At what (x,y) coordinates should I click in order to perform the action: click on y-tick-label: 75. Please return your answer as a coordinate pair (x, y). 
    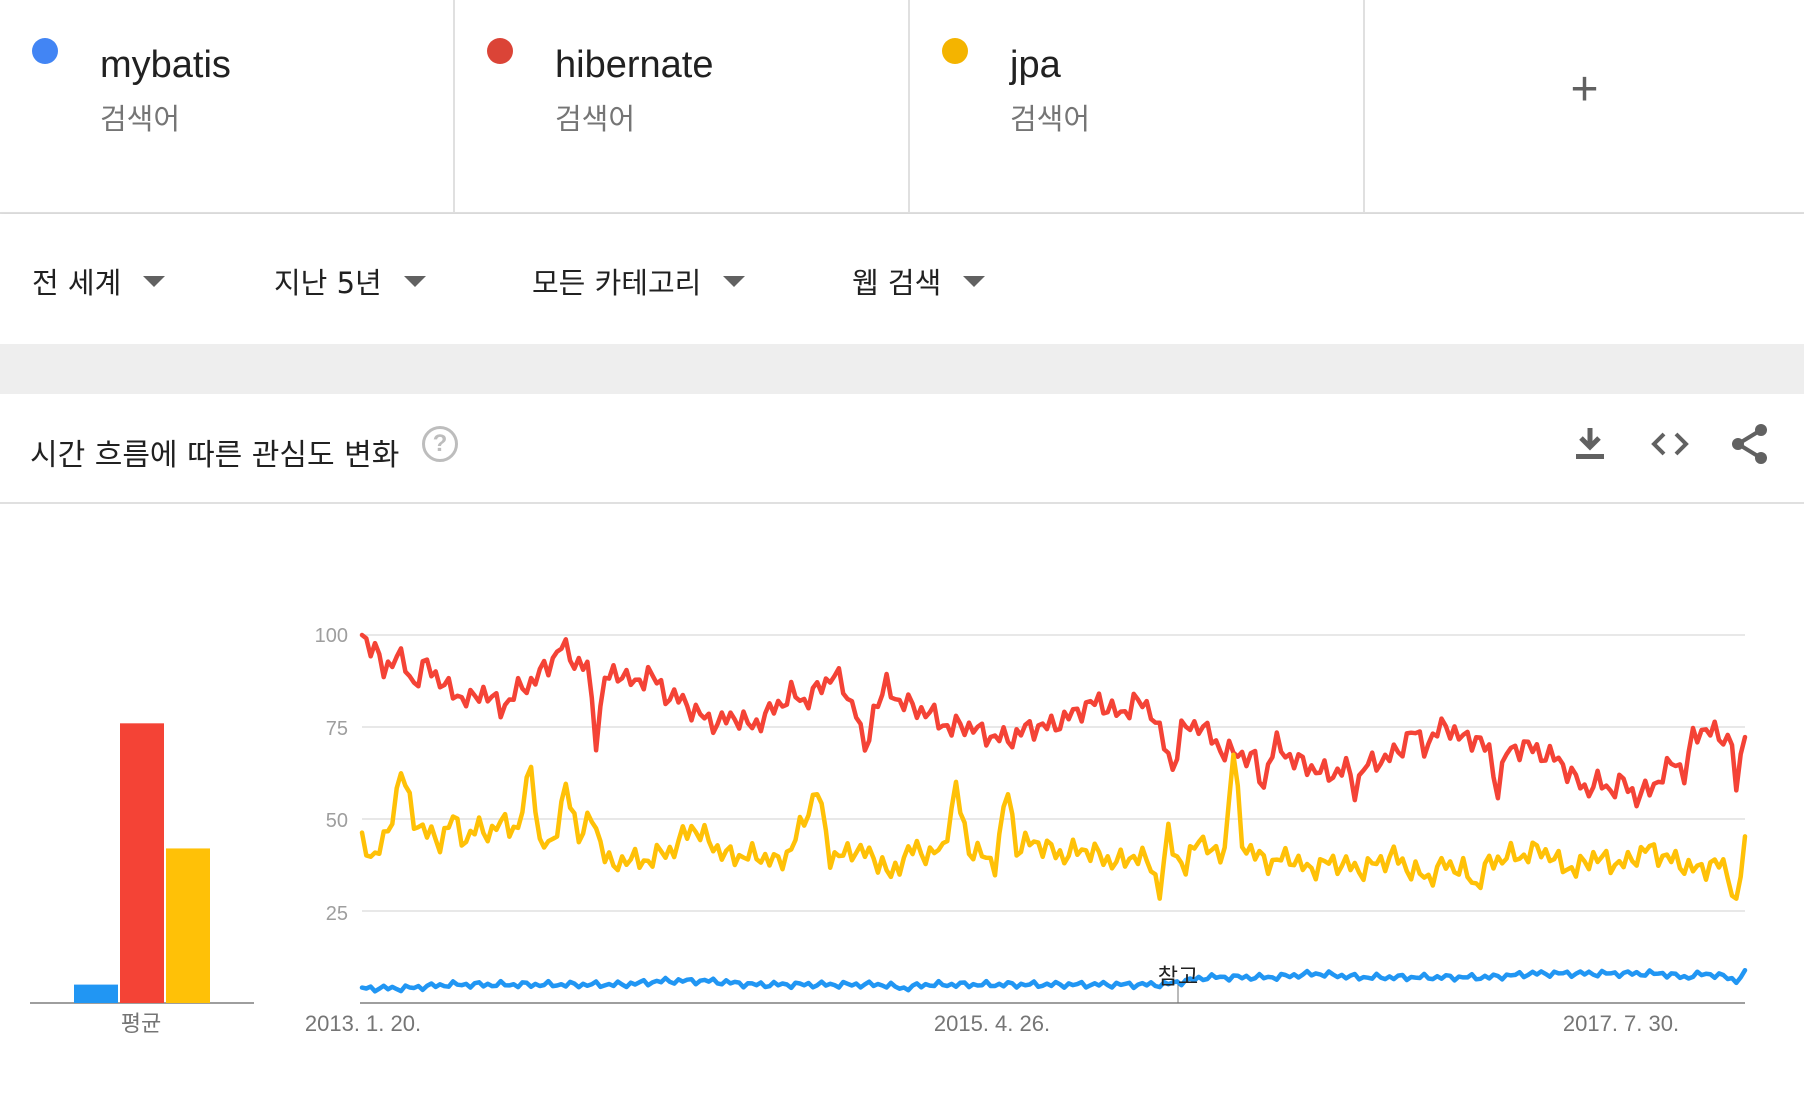
    Looking at the image, I should click on (337, 729).